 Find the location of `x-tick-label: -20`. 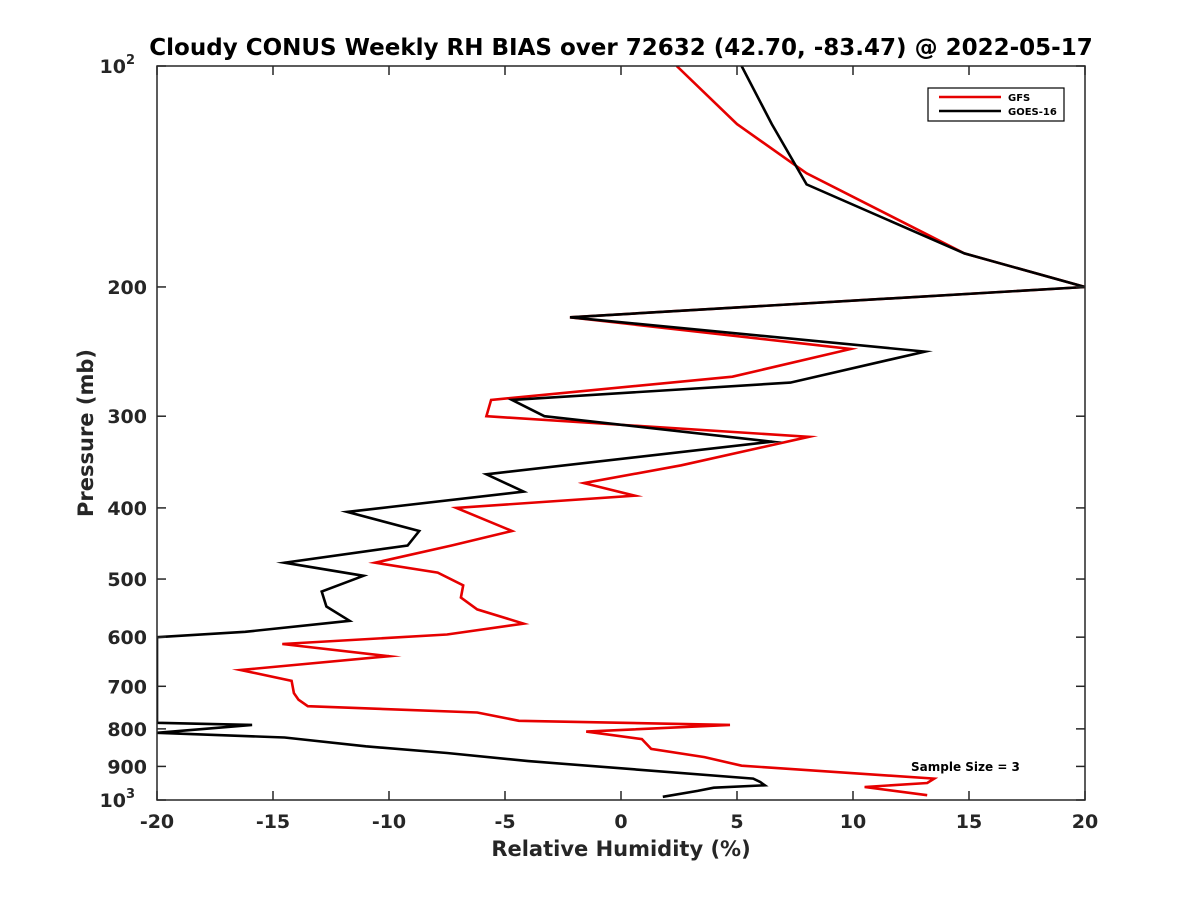

x-tick-label: -20 is located at coordinates (157, 822).